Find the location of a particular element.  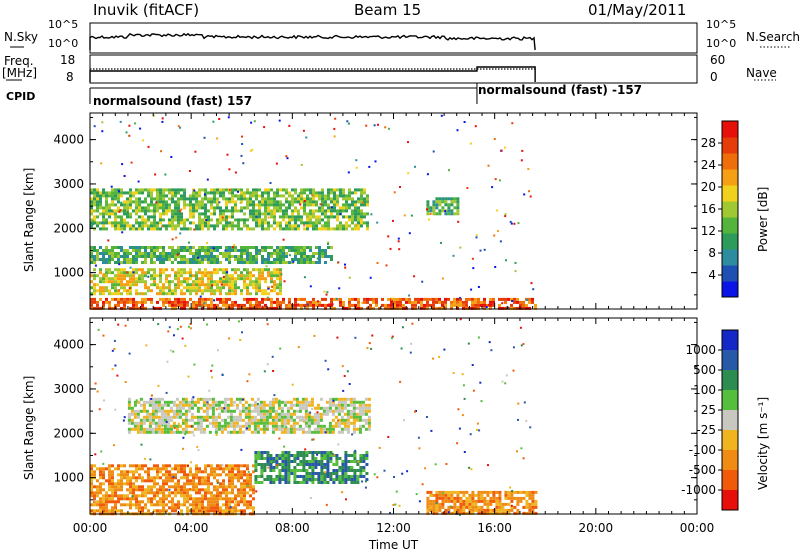

sky-panel-frame is located at coordinates (400, 38).